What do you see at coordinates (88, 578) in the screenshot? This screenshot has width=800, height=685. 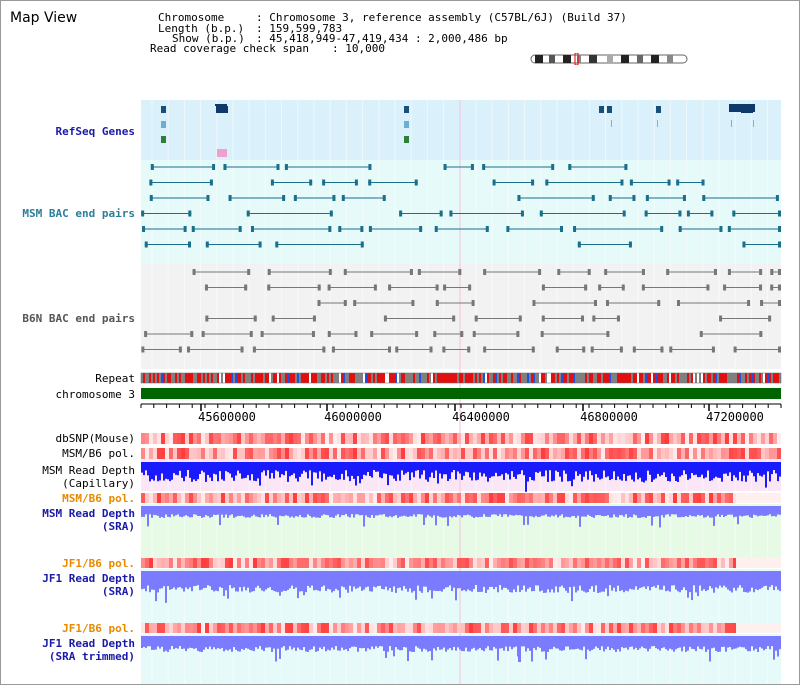 I see `track-label-jf1-depth-sra: JF1 Read Depth` at bounding box center [88, 578].